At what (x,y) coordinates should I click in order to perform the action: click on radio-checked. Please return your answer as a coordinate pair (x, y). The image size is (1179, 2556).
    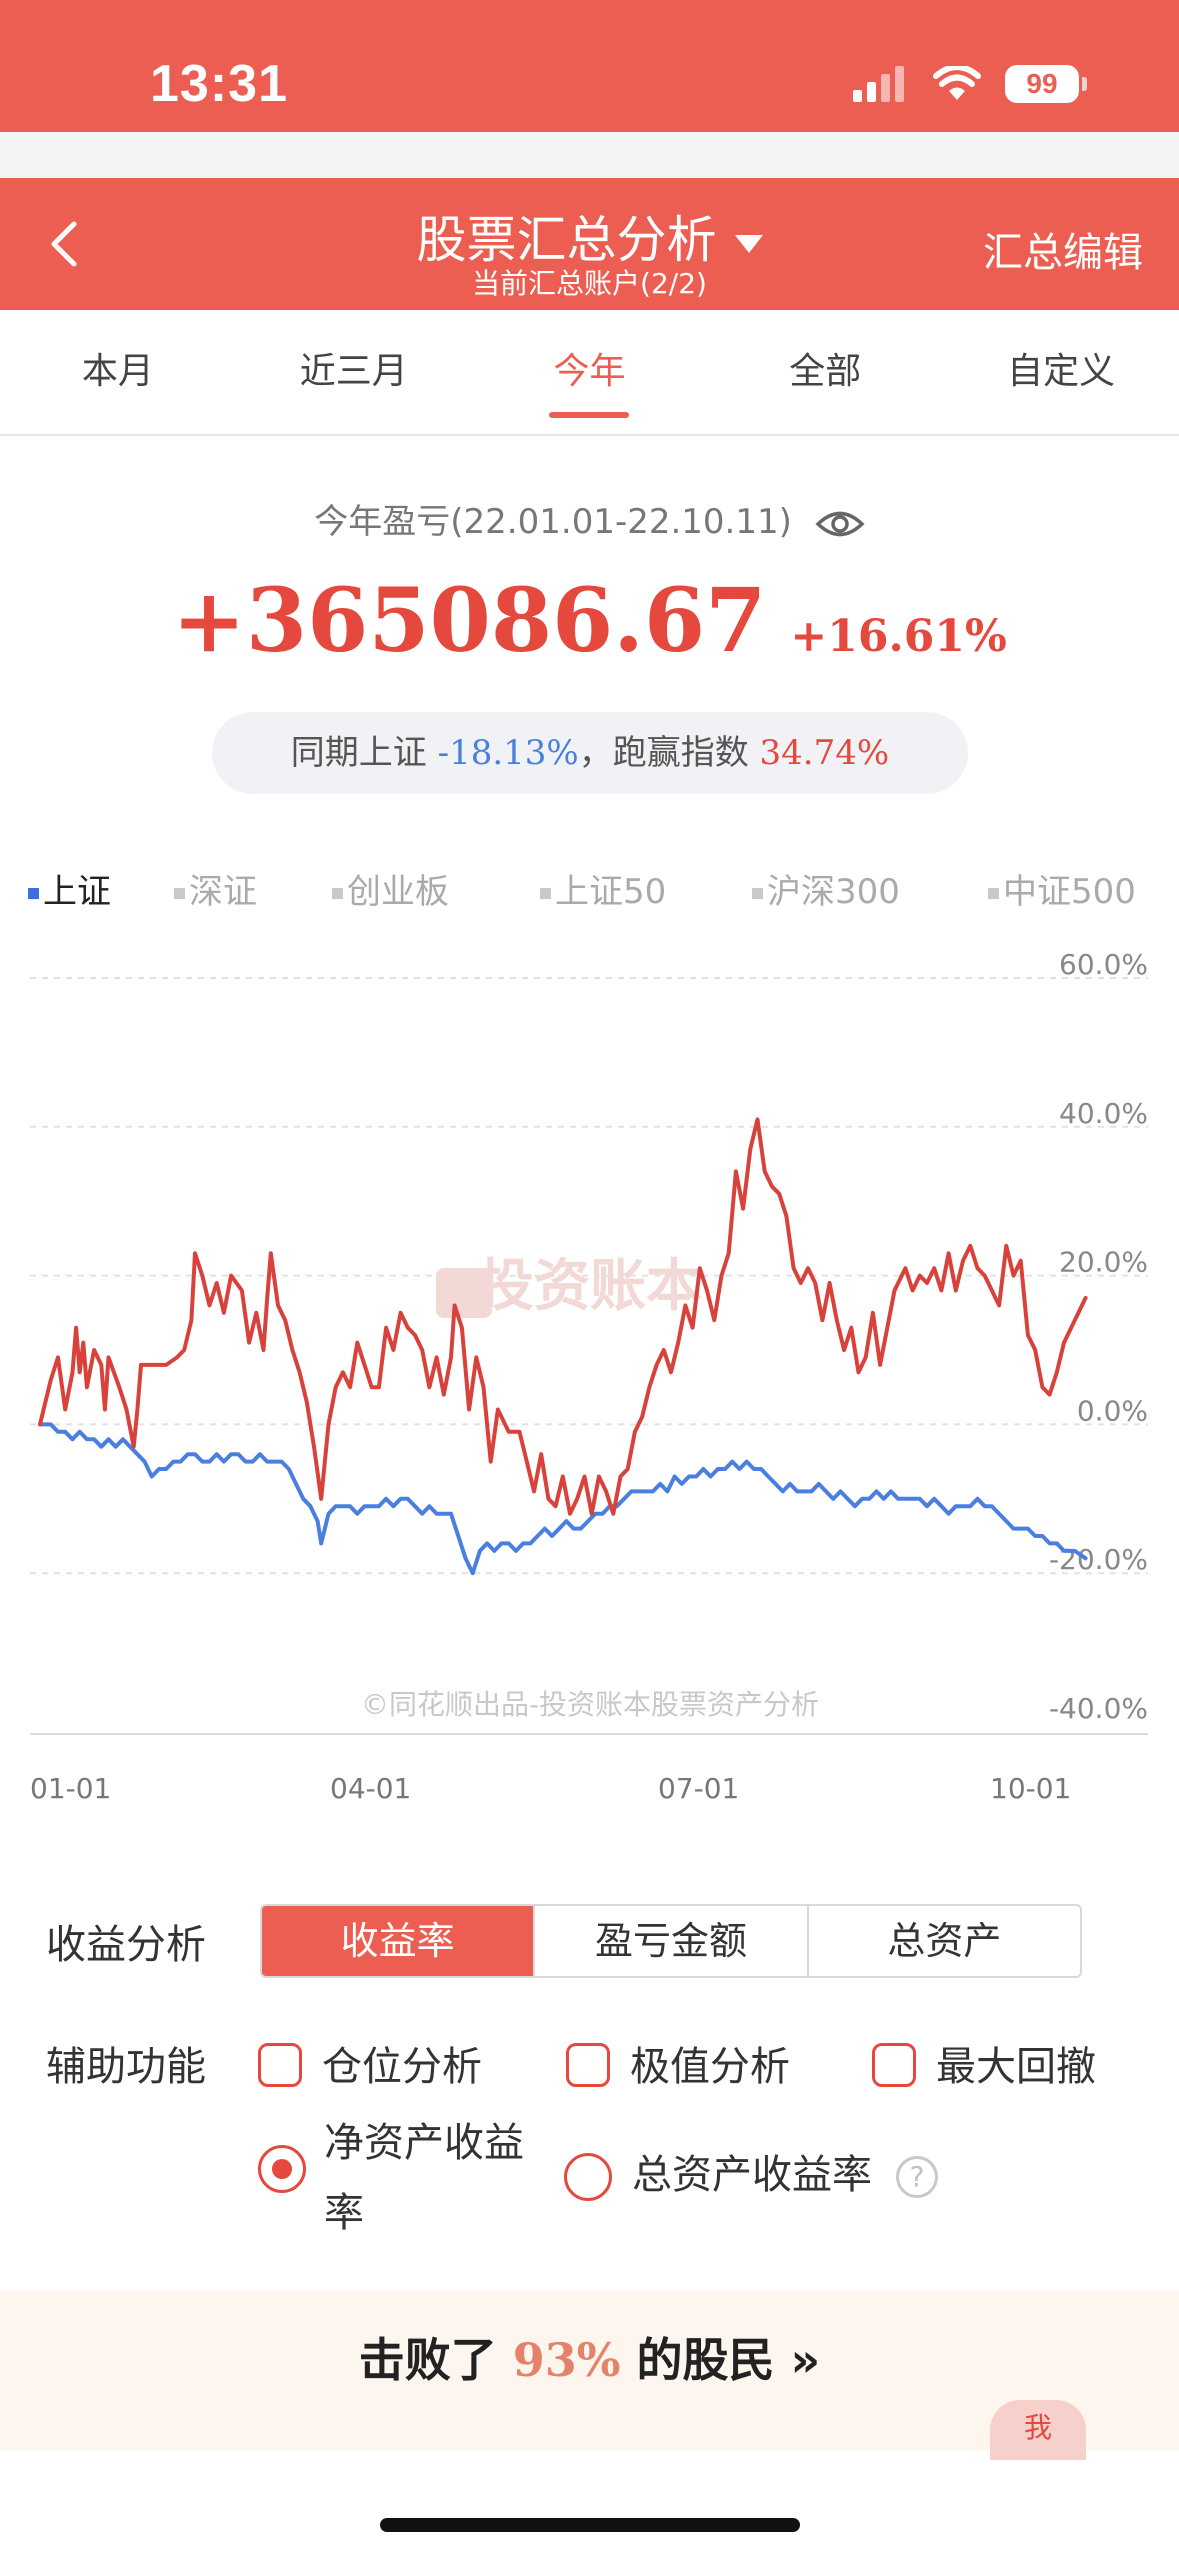
    Looking at the image, I should click on (282, 2169).